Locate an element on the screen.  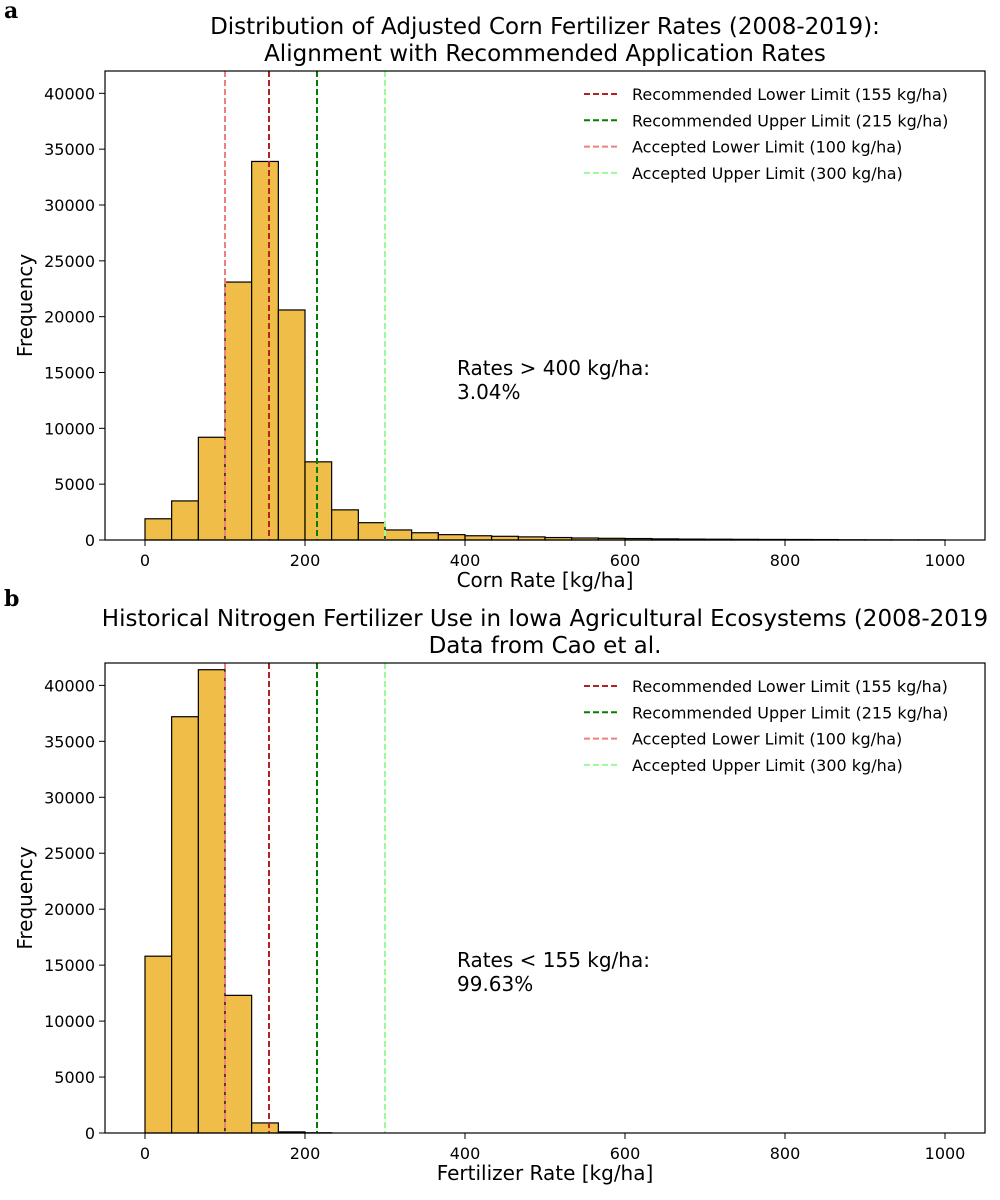
chart-title-line: Data from Cao et al. is located at coordinates (545, 646).